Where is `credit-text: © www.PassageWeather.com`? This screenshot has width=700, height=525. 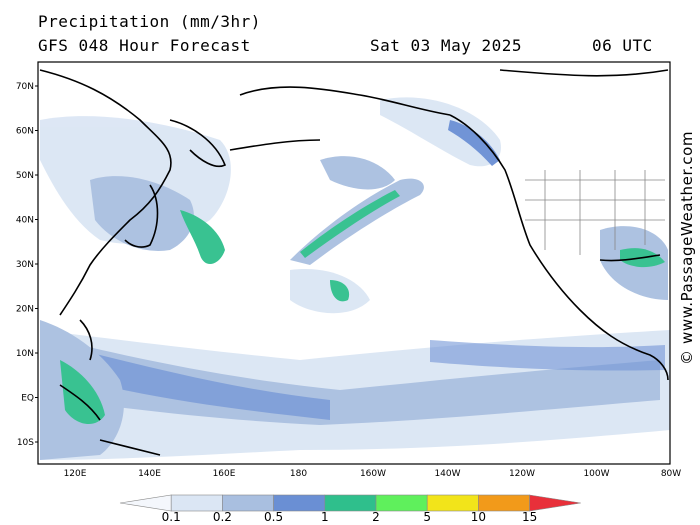 credit-text: © www.PassageWeather.com is located at coordinates (687, 247).